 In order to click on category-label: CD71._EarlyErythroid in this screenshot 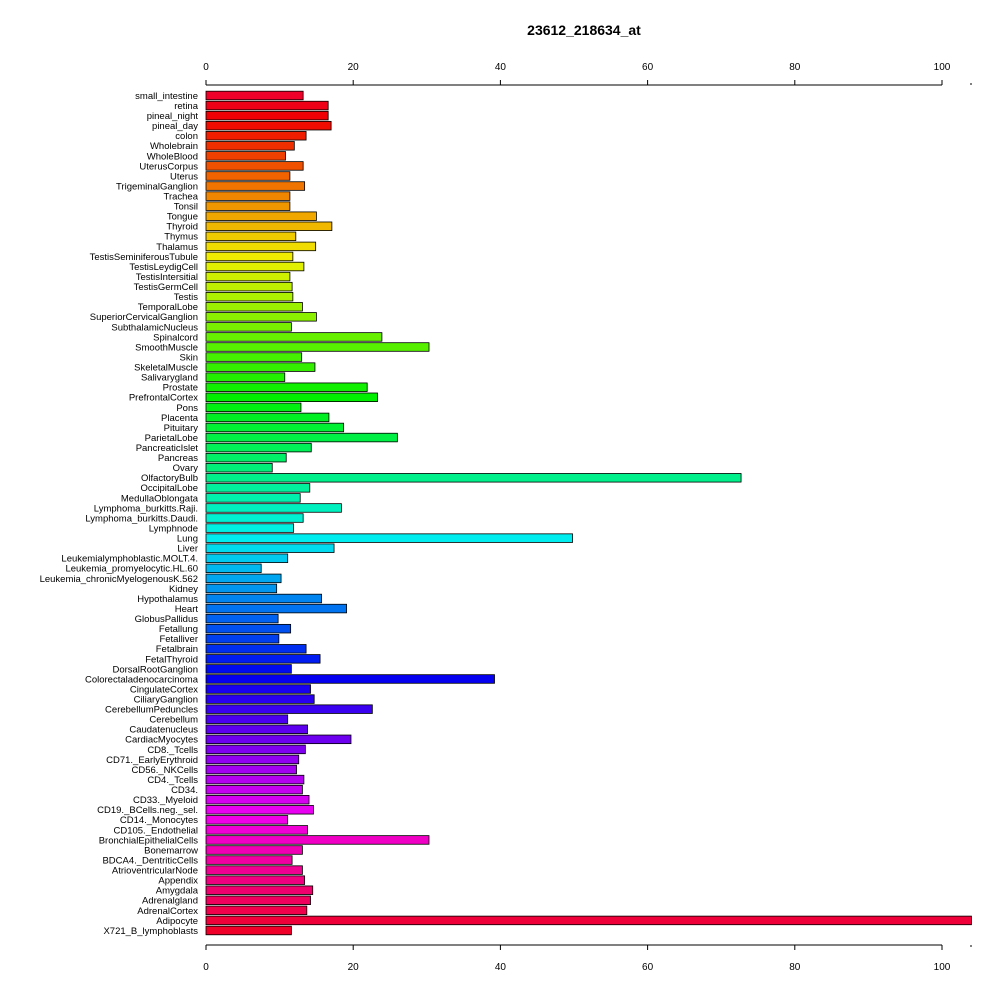, I will do `click(152, 760)`.